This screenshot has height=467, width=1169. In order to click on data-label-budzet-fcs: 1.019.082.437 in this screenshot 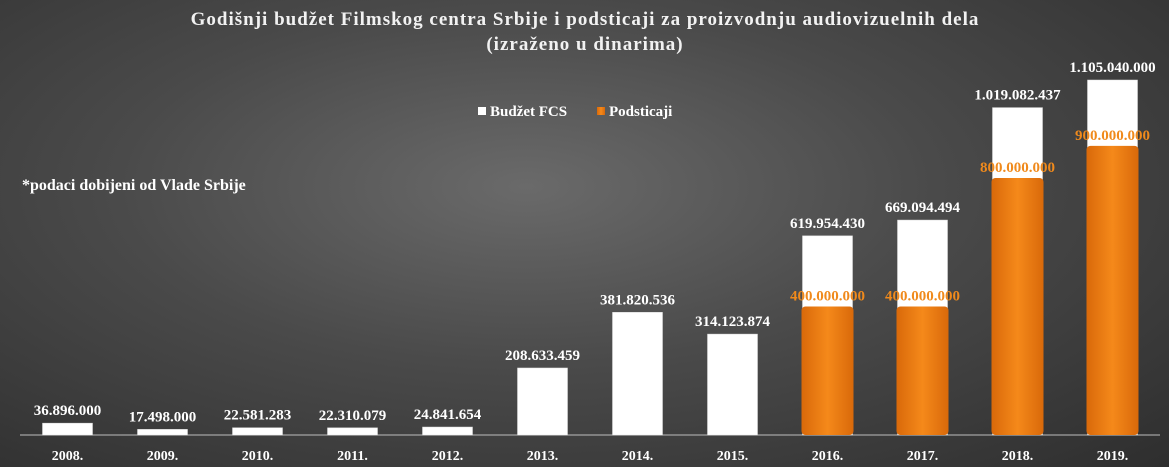, I will do `click(1017, 96)`.